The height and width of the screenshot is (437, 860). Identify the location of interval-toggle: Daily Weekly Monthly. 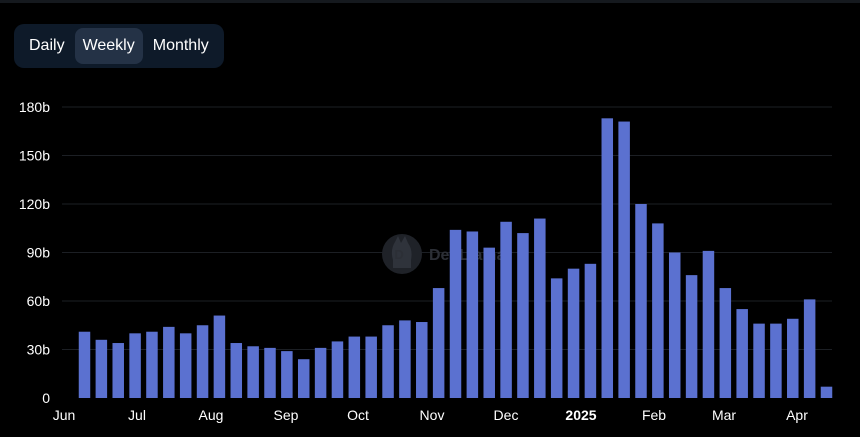
(119, 46).